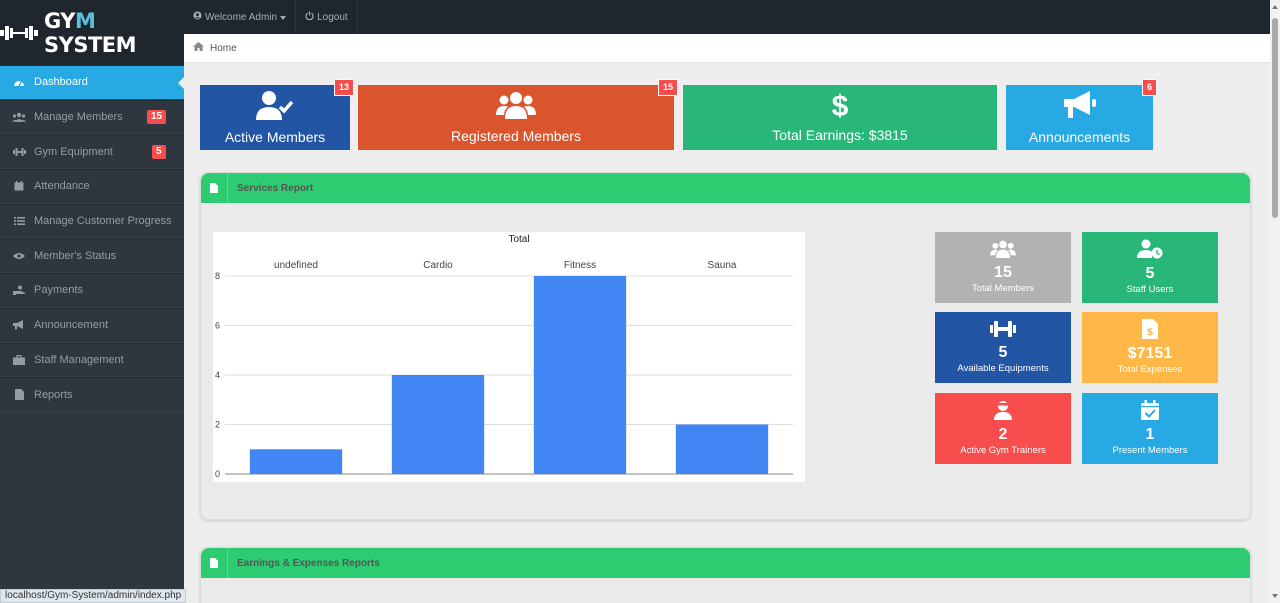 This screenshot has height=603, width=1280. I want to click on staff-users-label: Staff Users, so click(1150, 289).